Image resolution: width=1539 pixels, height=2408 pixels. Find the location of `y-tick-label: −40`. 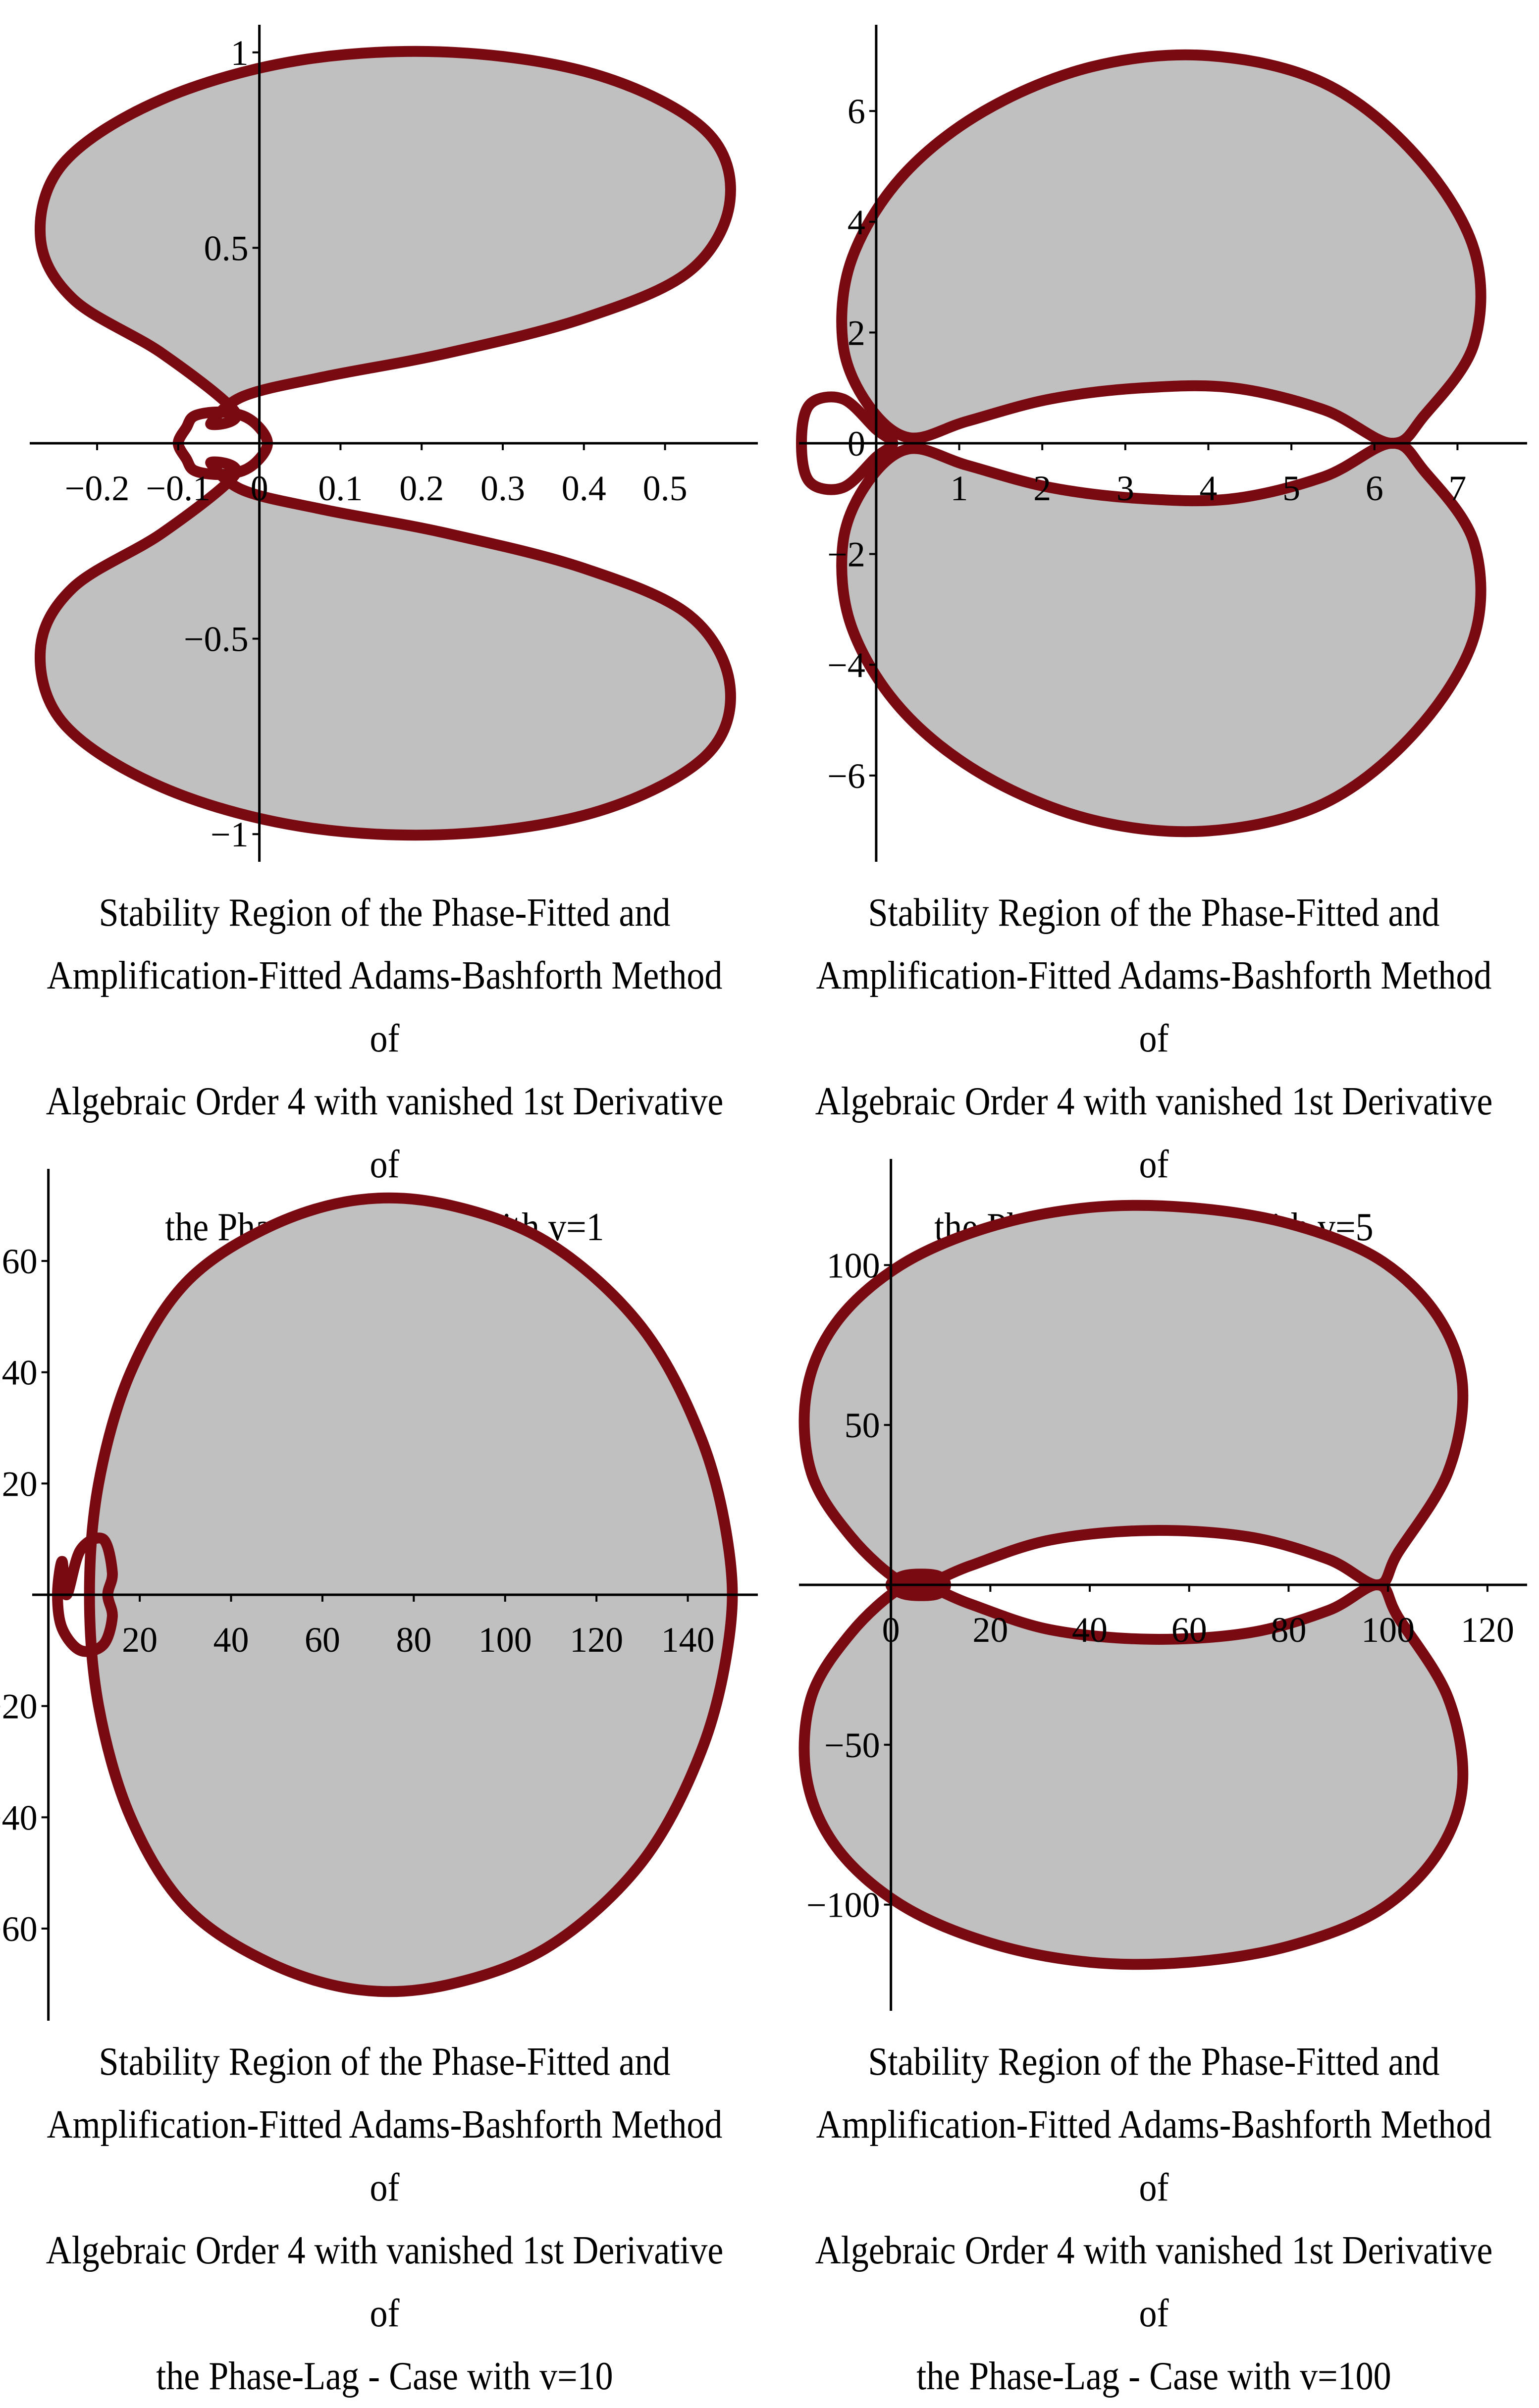

y-tick-label: −40 is located at coordinates (19, 1817).